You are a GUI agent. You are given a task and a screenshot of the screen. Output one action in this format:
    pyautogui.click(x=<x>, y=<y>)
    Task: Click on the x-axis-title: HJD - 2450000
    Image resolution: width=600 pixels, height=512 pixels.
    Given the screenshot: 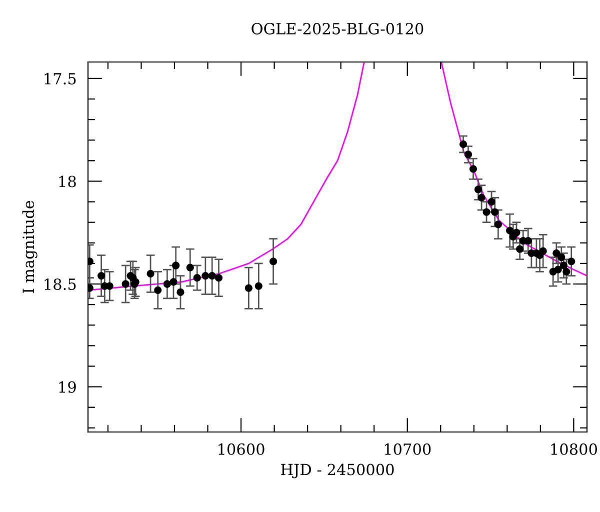 What is the action you would take?
    pyautogui.click(x=337, y=471)
    